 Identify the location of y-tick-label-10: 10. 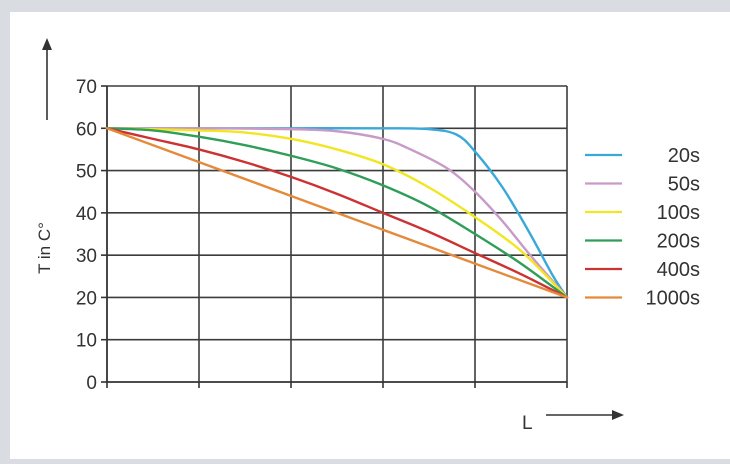
(86, 341).